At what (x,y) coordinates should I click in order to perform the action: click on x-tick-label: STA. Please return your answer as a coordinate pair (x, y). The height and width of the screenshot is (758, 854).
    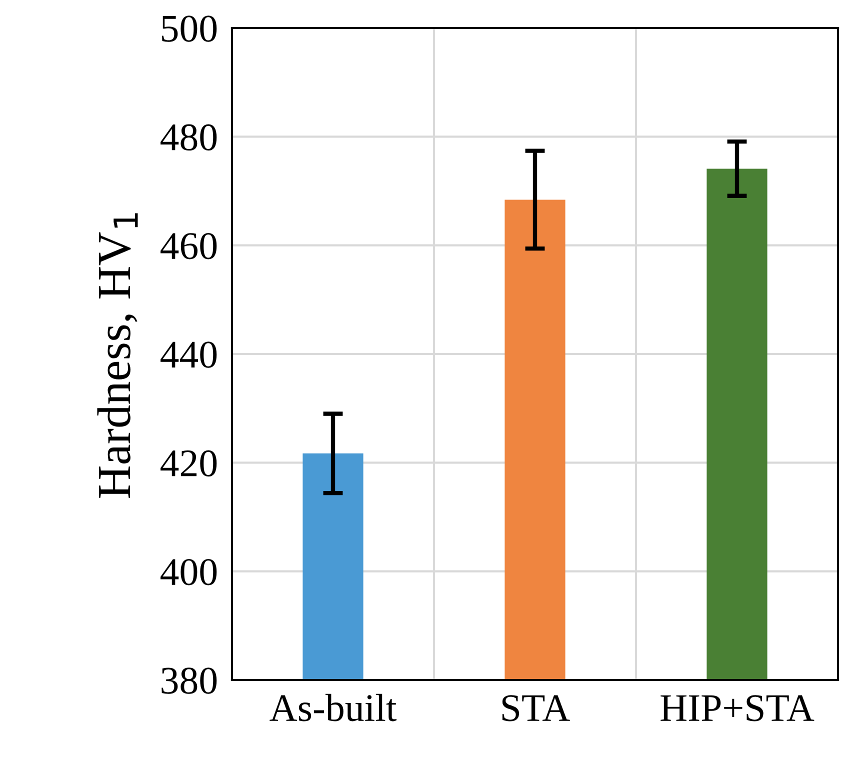
    Looking at the image, I should click on (536, 708).